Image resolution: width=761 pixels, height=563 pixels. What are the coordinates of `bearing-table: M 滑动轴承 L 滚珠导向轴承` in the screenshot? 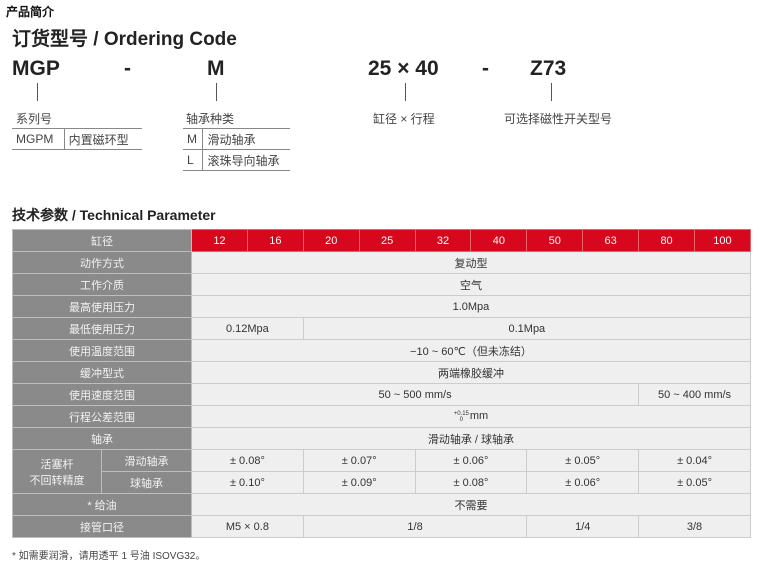 It's located at (236, 149).